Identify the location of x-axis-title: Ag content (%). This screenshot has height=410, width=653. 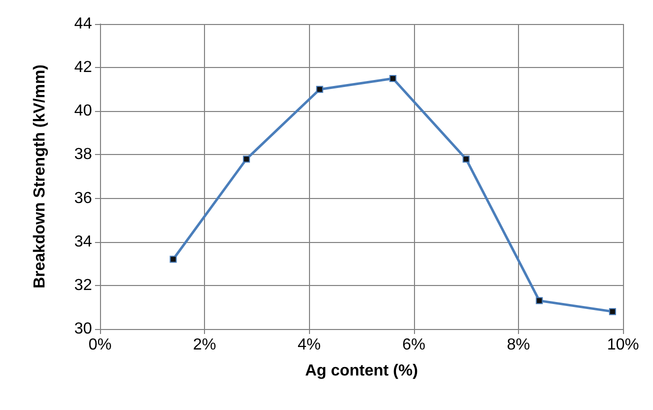
(361, 371).